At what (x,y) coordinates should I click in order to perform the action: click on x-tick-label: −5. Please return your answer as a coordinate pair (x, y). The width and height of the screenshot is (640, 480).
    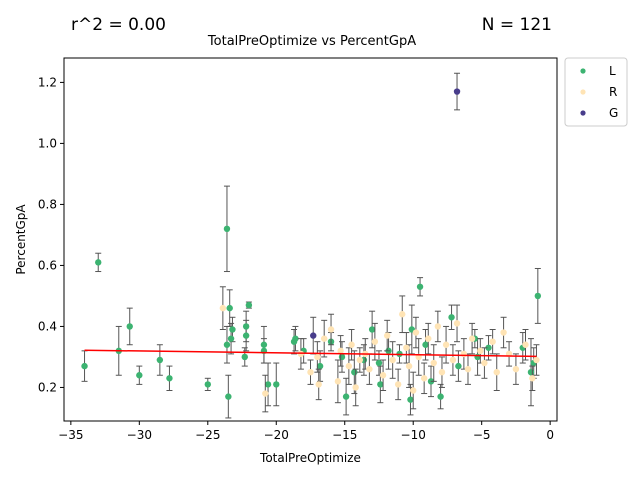
    Looking at the image, I should click on (482, 435).